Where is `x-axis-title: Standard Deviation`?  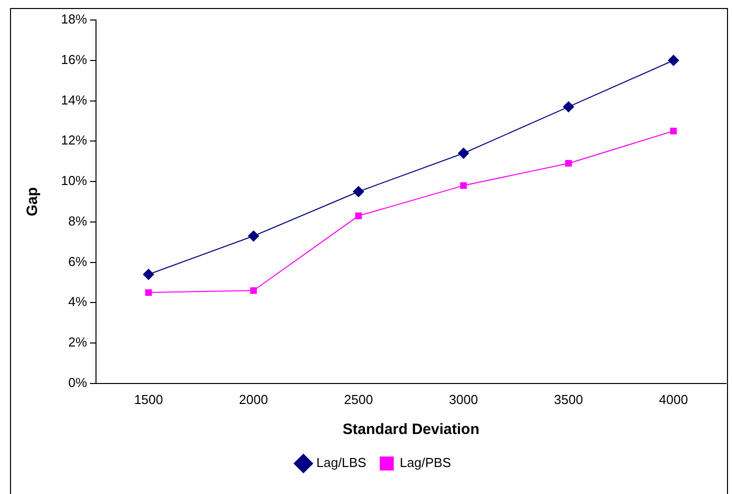
x-axis-title: Standard Deviation is located at coordinates (411, 429).